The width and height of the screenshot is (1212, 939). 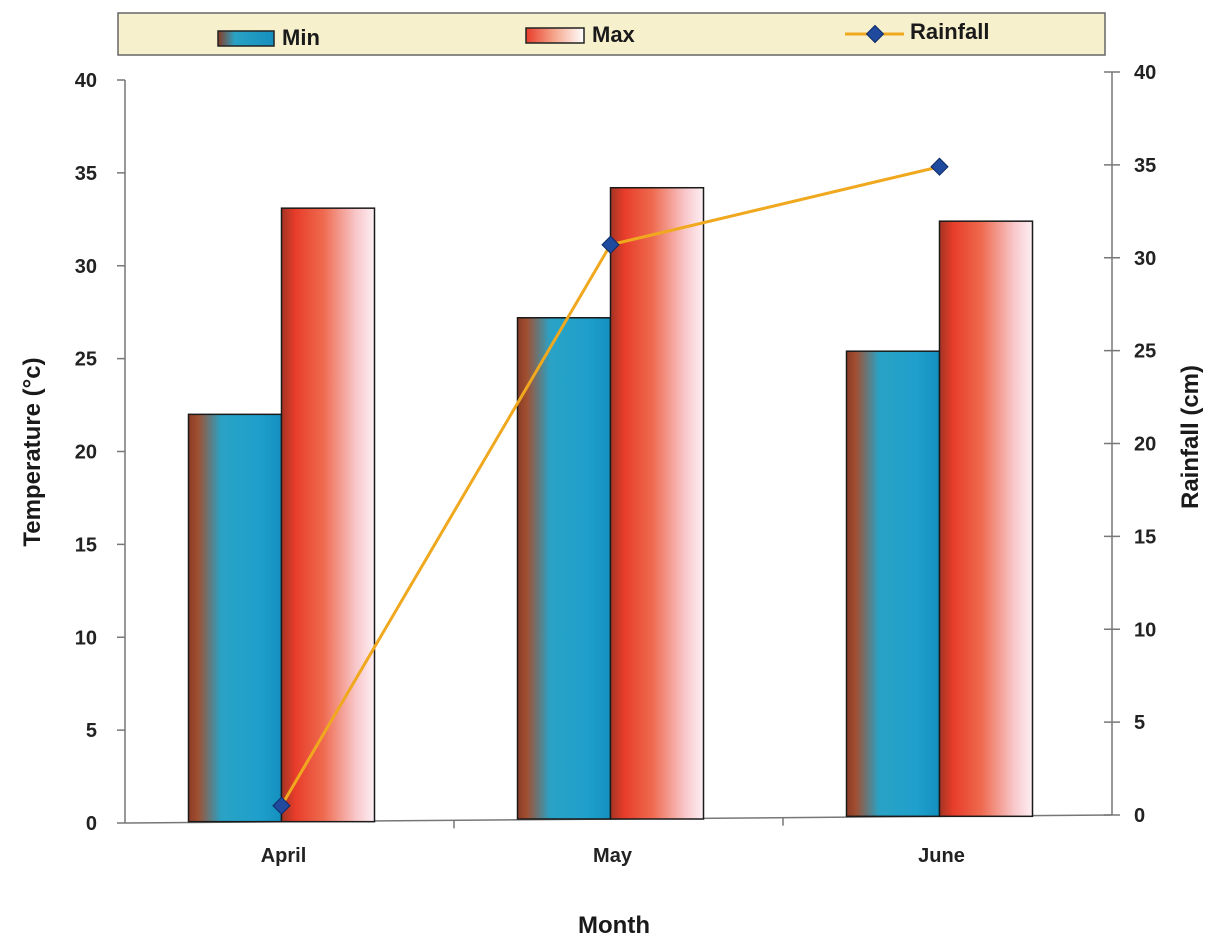 What do you see at coordinates (1190, 437) in the screenshot?
I see `y-axis-right-title: Rainfall (cm)` at bounding box center [1190, 437].